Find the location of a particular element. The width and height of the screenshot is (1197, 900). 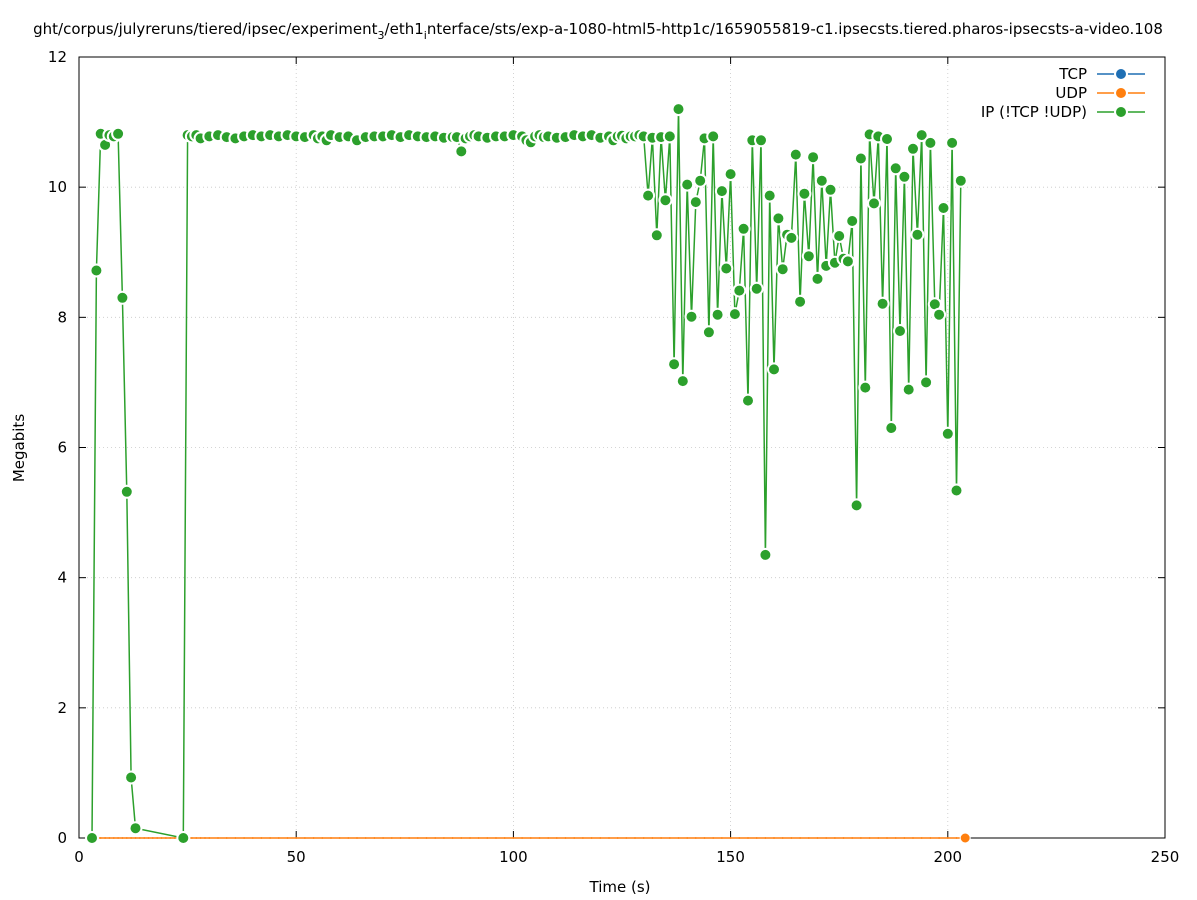

x-tick-label: 250 is located at coordinates (1165, 857).